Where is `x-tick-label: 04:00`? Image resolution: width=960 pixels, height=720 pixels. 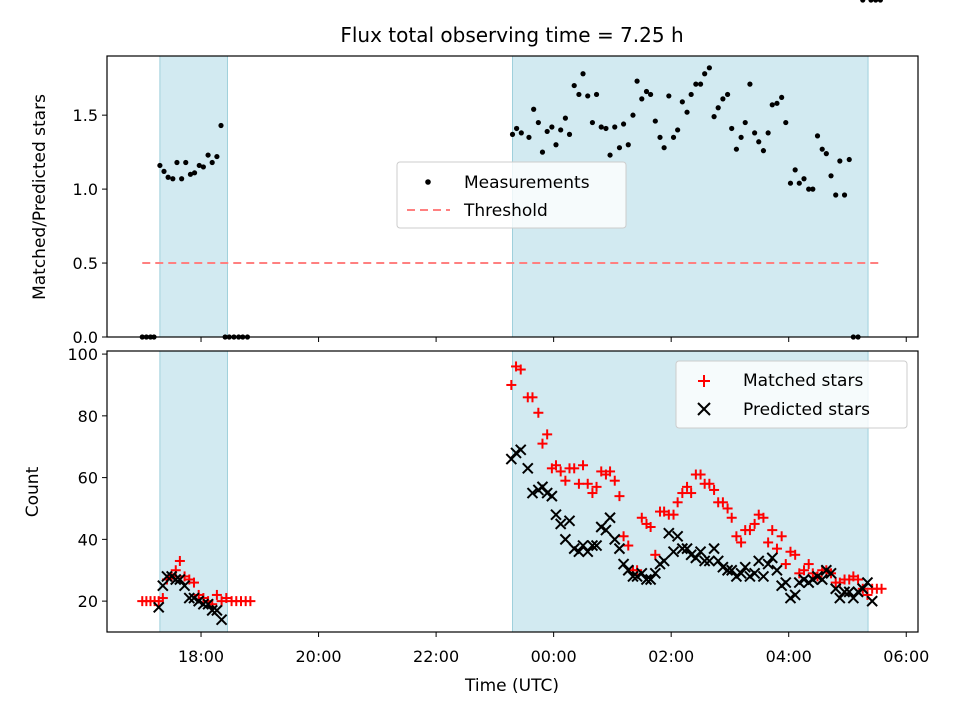 x-tick-label: 04:00 is located at coordinates (789, 656).